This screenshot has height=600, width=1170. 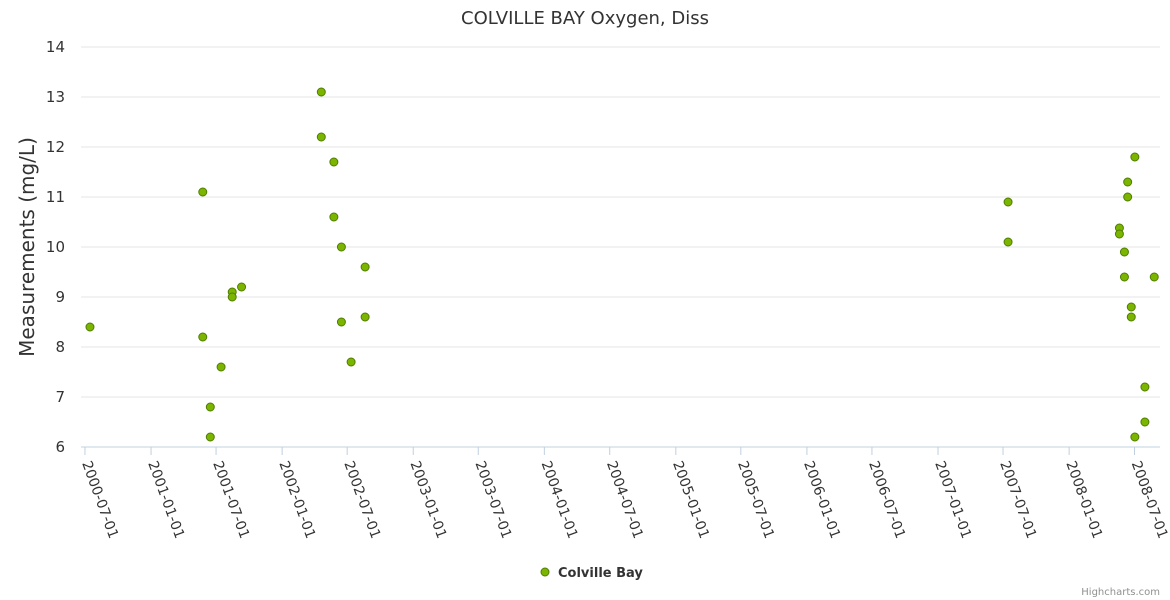 I want to click on y-axis-ticks: 6 7 8 9 10 11 12 13 14, so click(x=55, y=247).